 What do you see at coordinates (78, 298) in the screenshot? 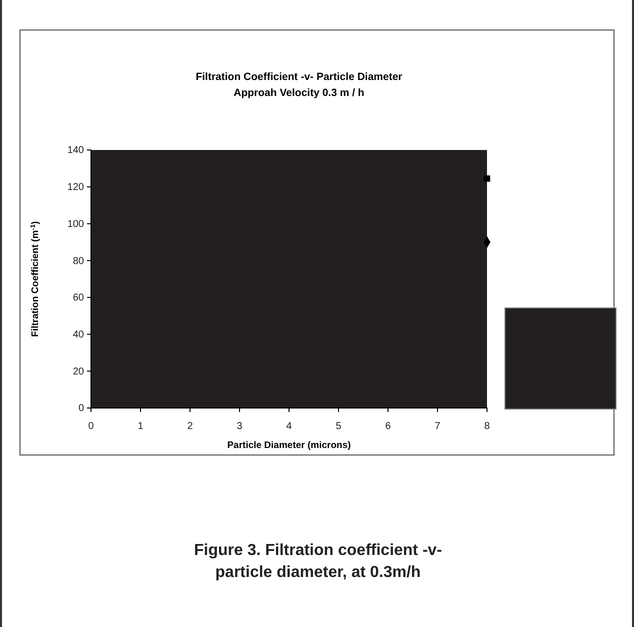
I see `y-tick-label: 60` at bounding box center [78, 298].